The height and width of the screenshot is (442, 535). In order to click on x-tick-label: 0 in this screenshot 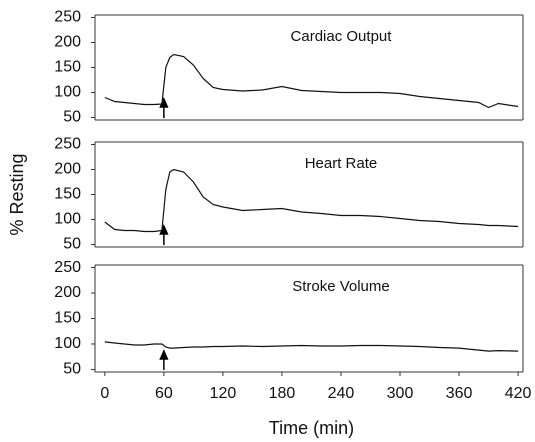, I will do `click(104, 393)`.